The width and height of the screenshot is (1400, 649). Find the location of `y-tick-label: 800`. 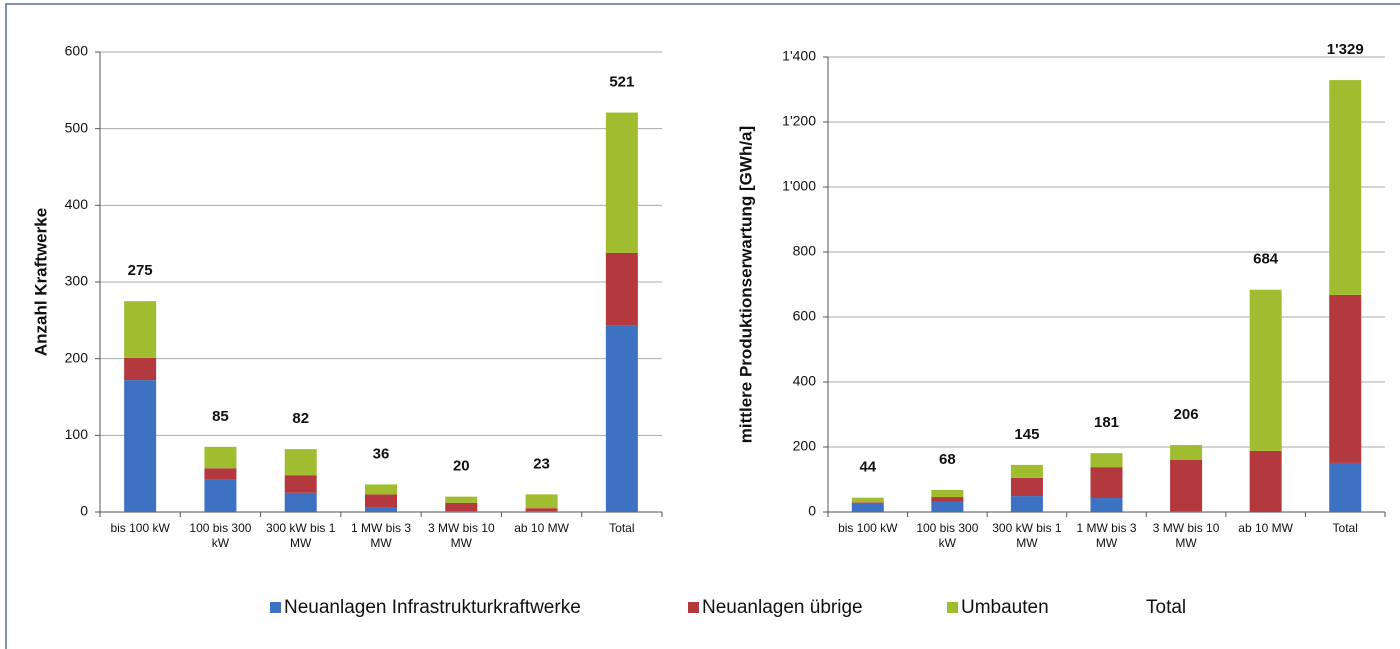

y-tick-label: 800 is located at coordinates (805, 251).